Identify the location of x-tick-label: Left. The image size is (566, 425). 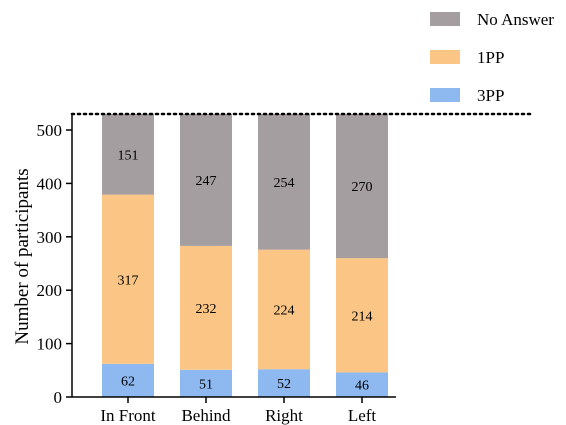
(362, 415).